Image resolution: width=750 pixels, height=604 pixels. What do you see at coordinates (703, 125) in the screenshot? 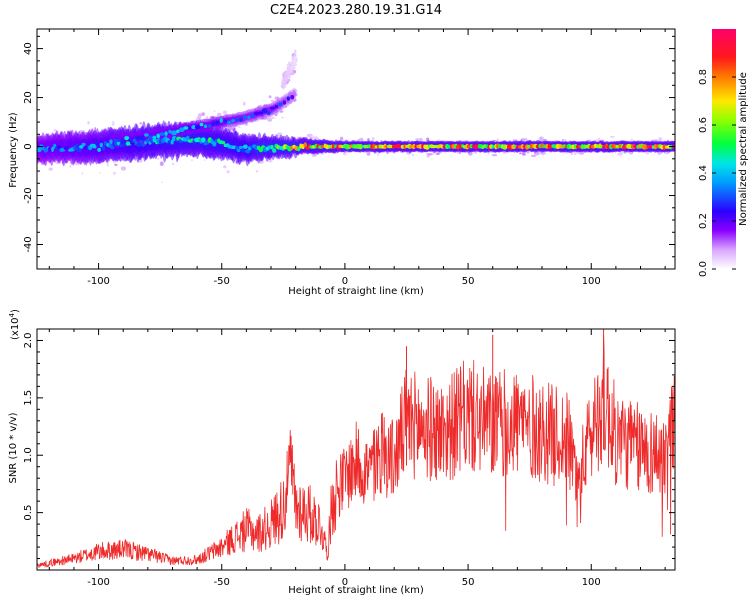
I see `colorbar-tick-label: 0.6` at bounding box center [703, 125].